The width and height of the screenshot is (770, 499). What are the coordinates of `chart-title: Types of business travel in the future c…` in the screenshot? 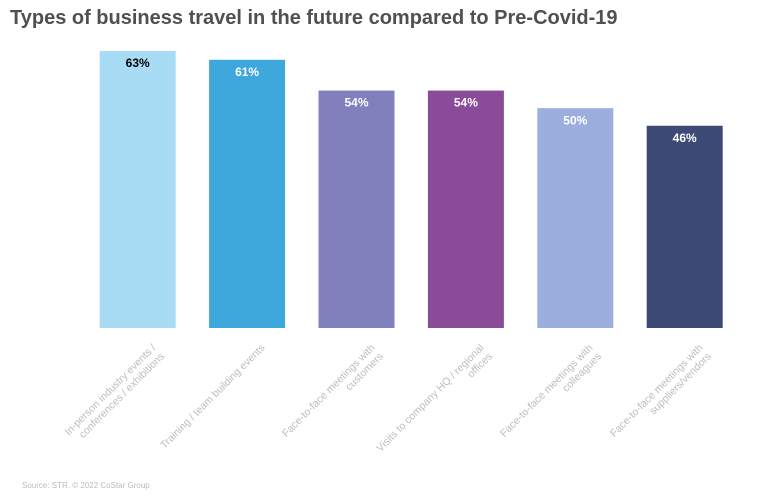 It's located at (314, 18).